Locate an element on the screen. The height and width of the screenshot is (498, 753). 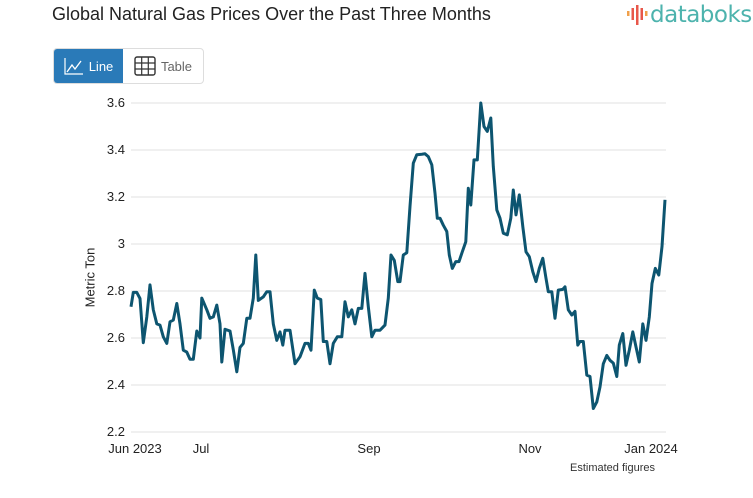
table-view-label: Table is located at coordinates (176, 66).